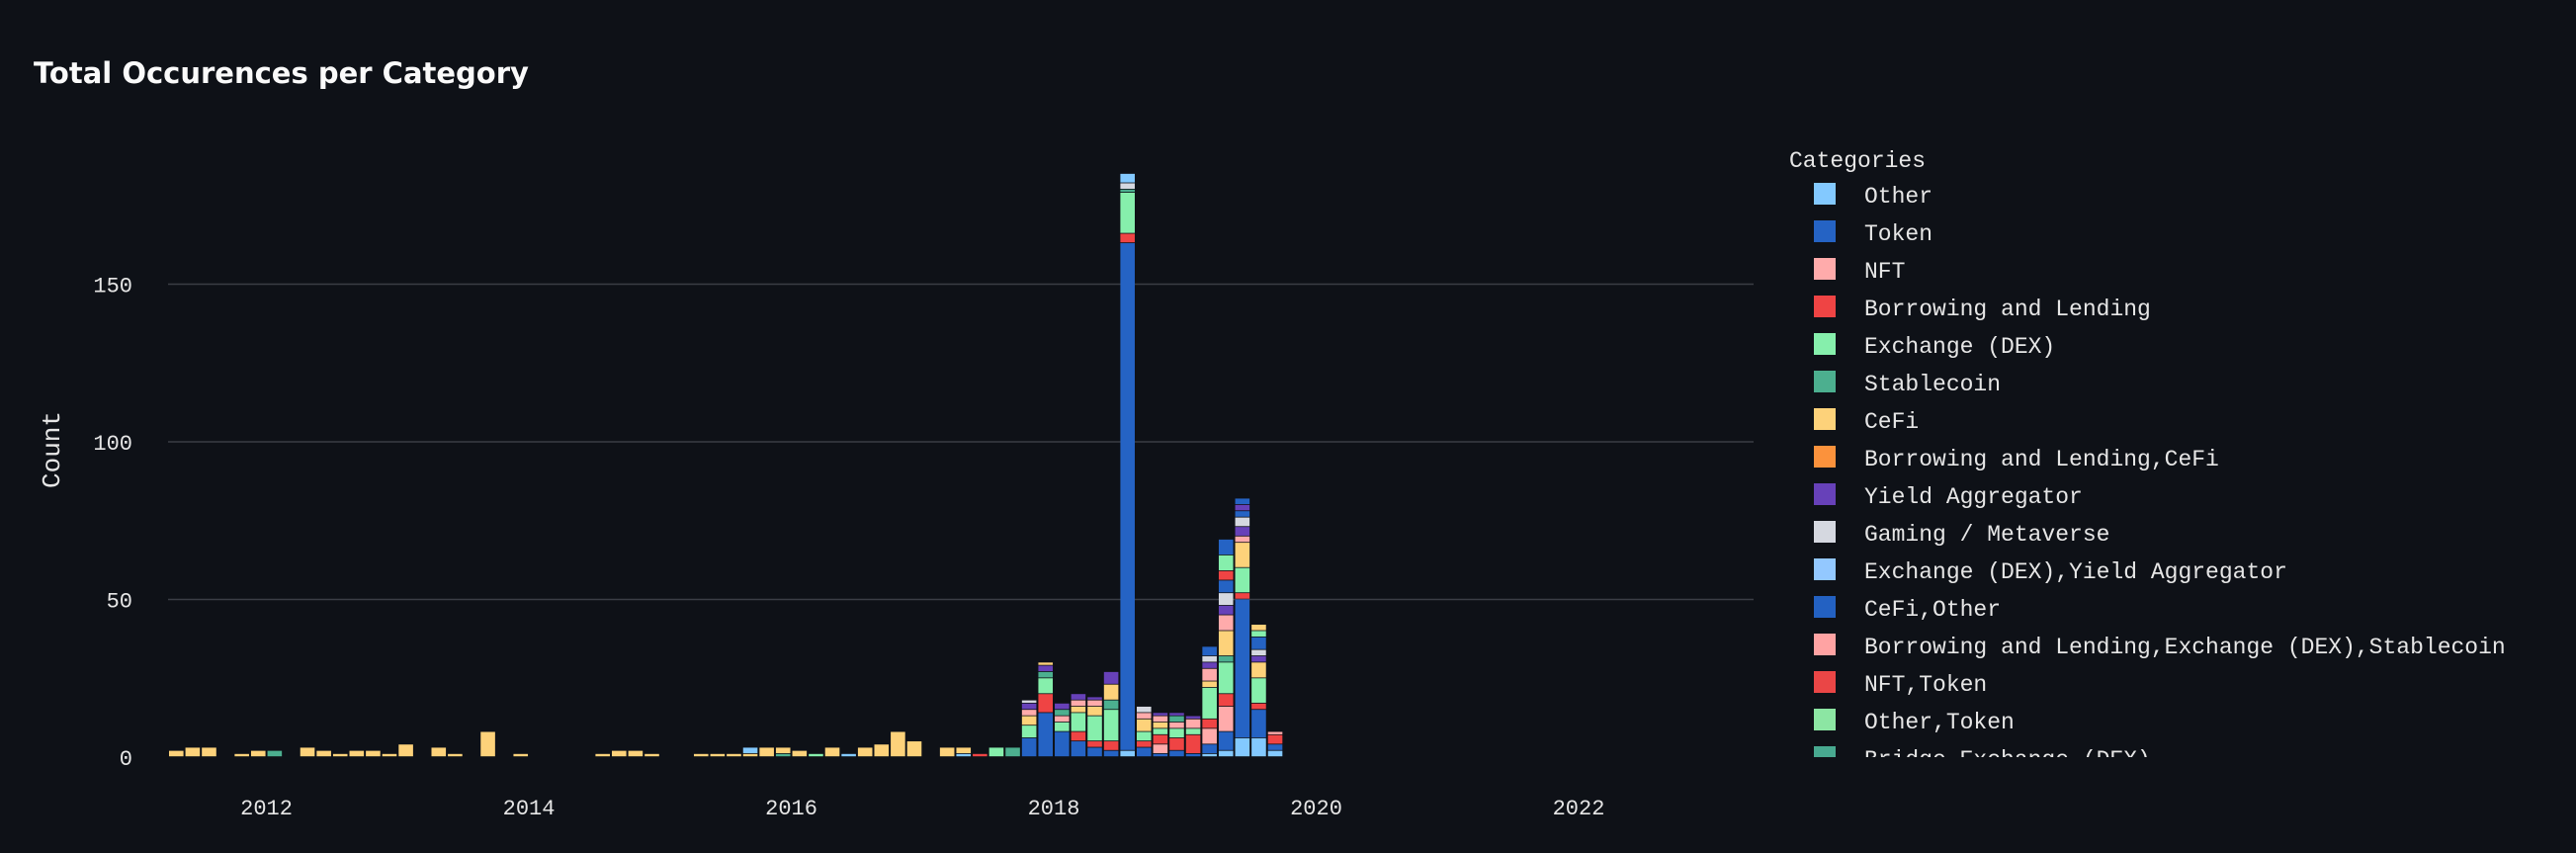 The width and height of the screenshot is (2576, 853). What do you see at coordinates (1948, 496) in the screenshot?
I see `legend-entry: Yield Aggregator` at bounding box center [1948, 496].